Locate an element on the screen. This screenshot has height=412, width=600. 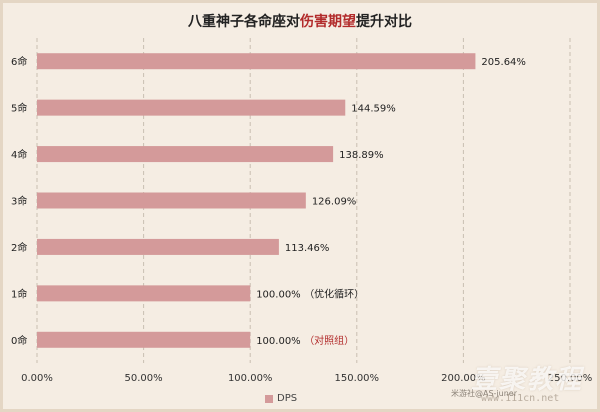
data-label: 126.09% is located at coordinates (334, 202).